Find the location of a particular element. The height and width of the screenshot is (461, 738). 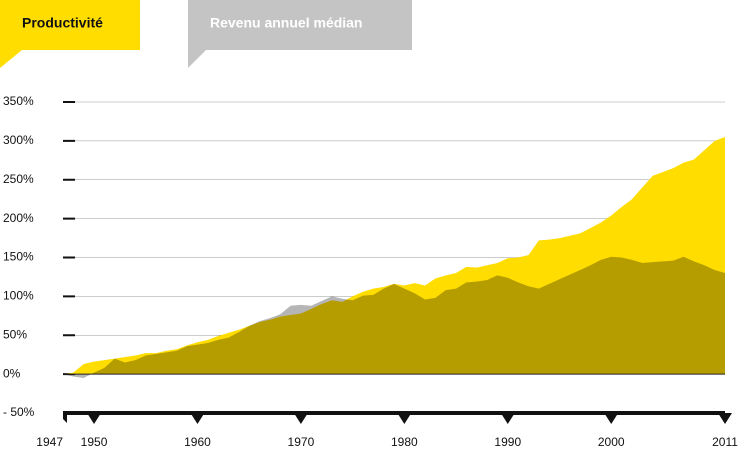

legend: Productivité Revenu annuel médian is located at coordinates (206, 34).